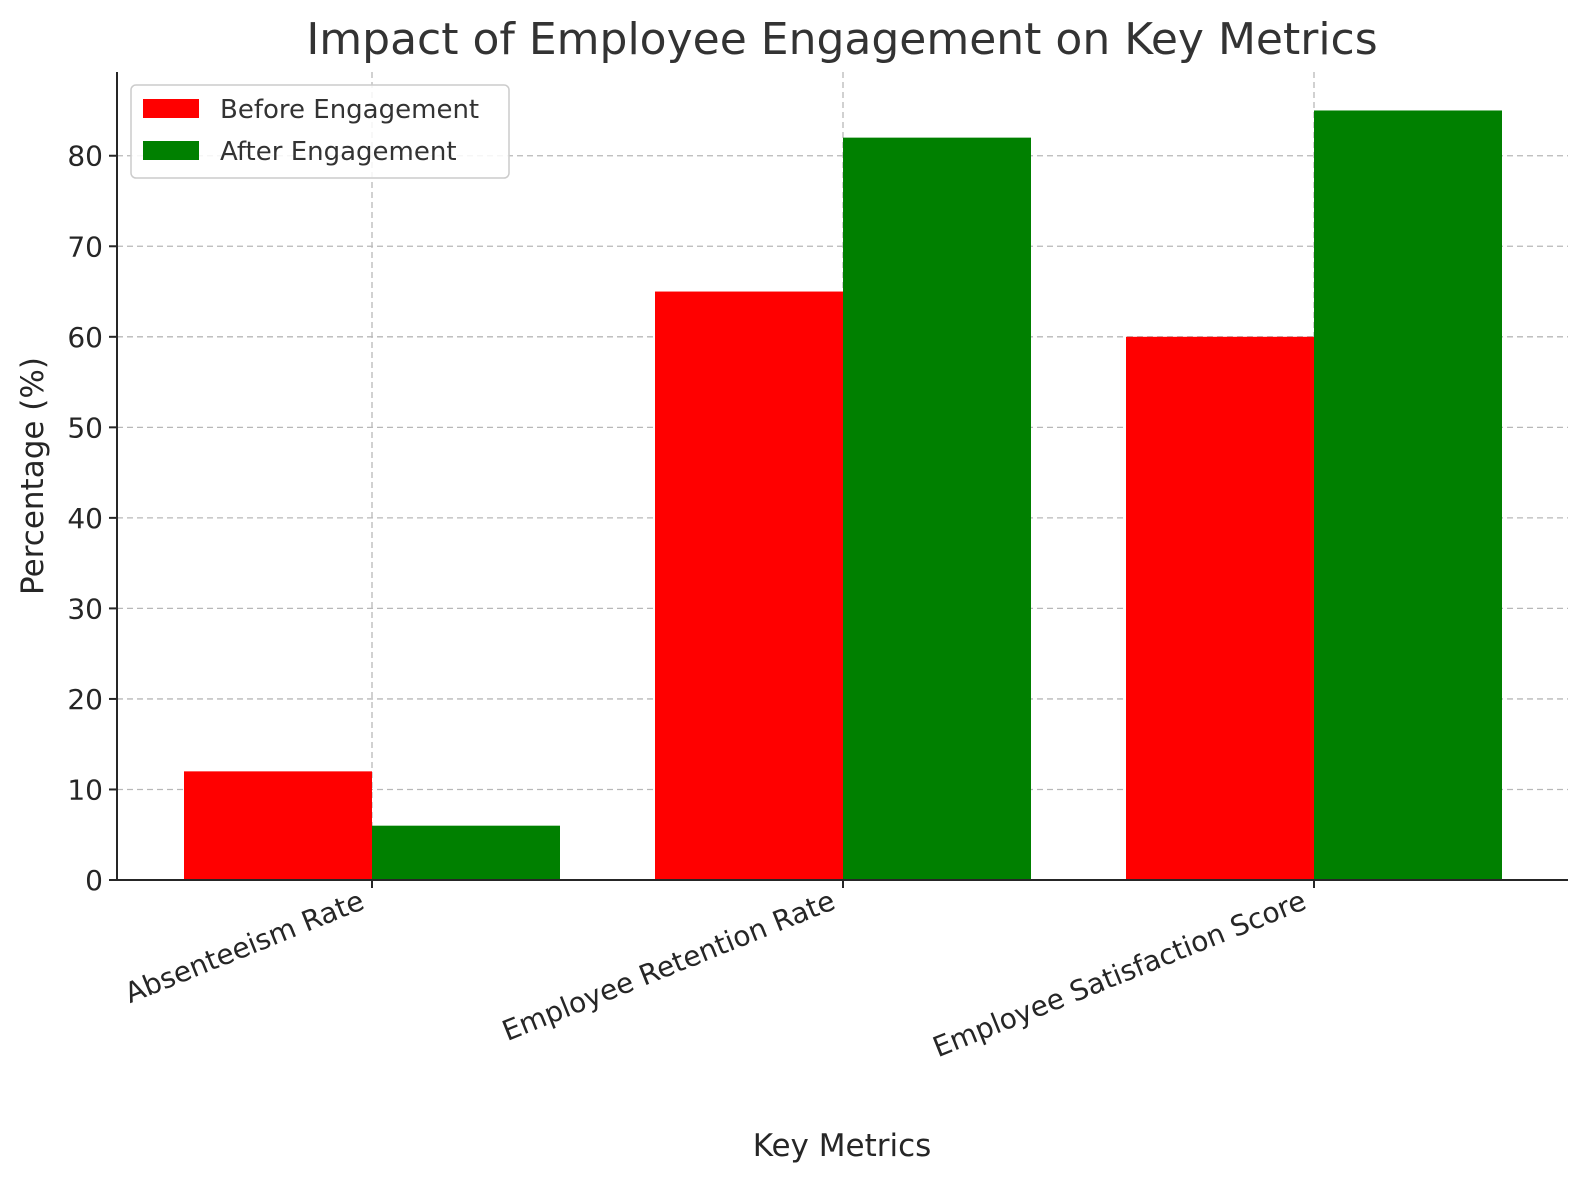 The width and height of the screenshot is (1580, 1180). I want to click on y-tick-label: 0, so click(94, 880).